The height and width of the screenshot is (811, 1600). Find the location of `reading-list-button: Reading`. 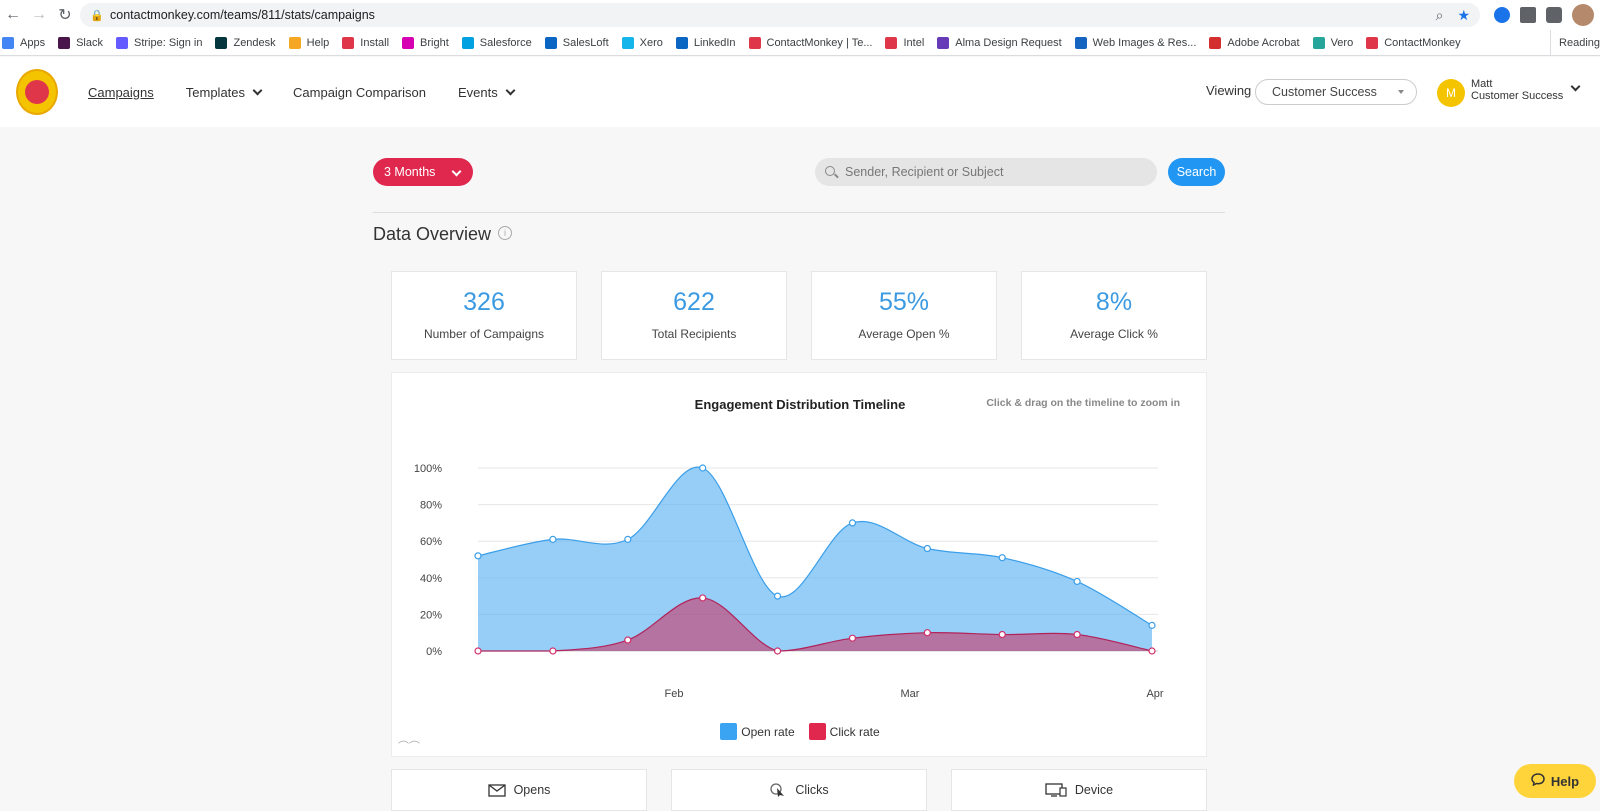

reading-list-button: Reading is located at coordinates (1575, 43).